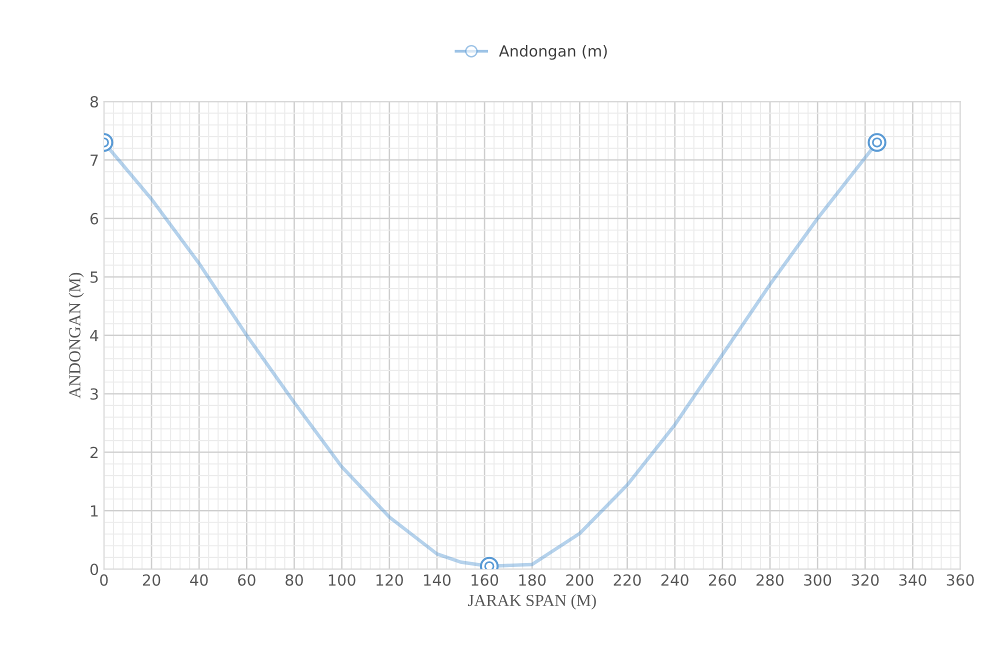  I want to click on x-tick-label: 300, so click(818, 580).